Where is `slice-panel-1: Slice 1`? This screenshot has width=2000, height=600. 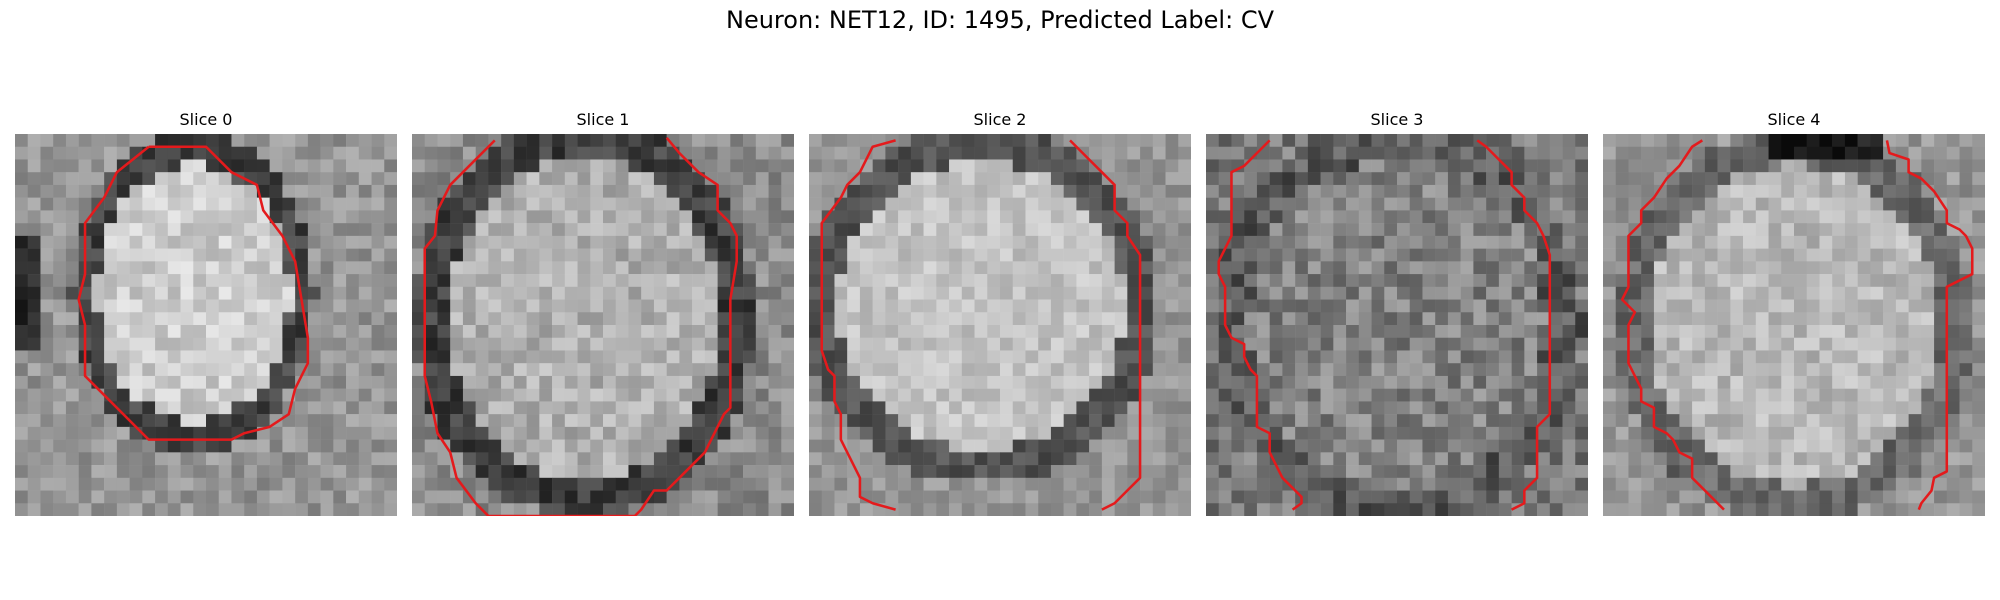
slice-panel-1: Slice 1 is located at coordinates (603, 313).